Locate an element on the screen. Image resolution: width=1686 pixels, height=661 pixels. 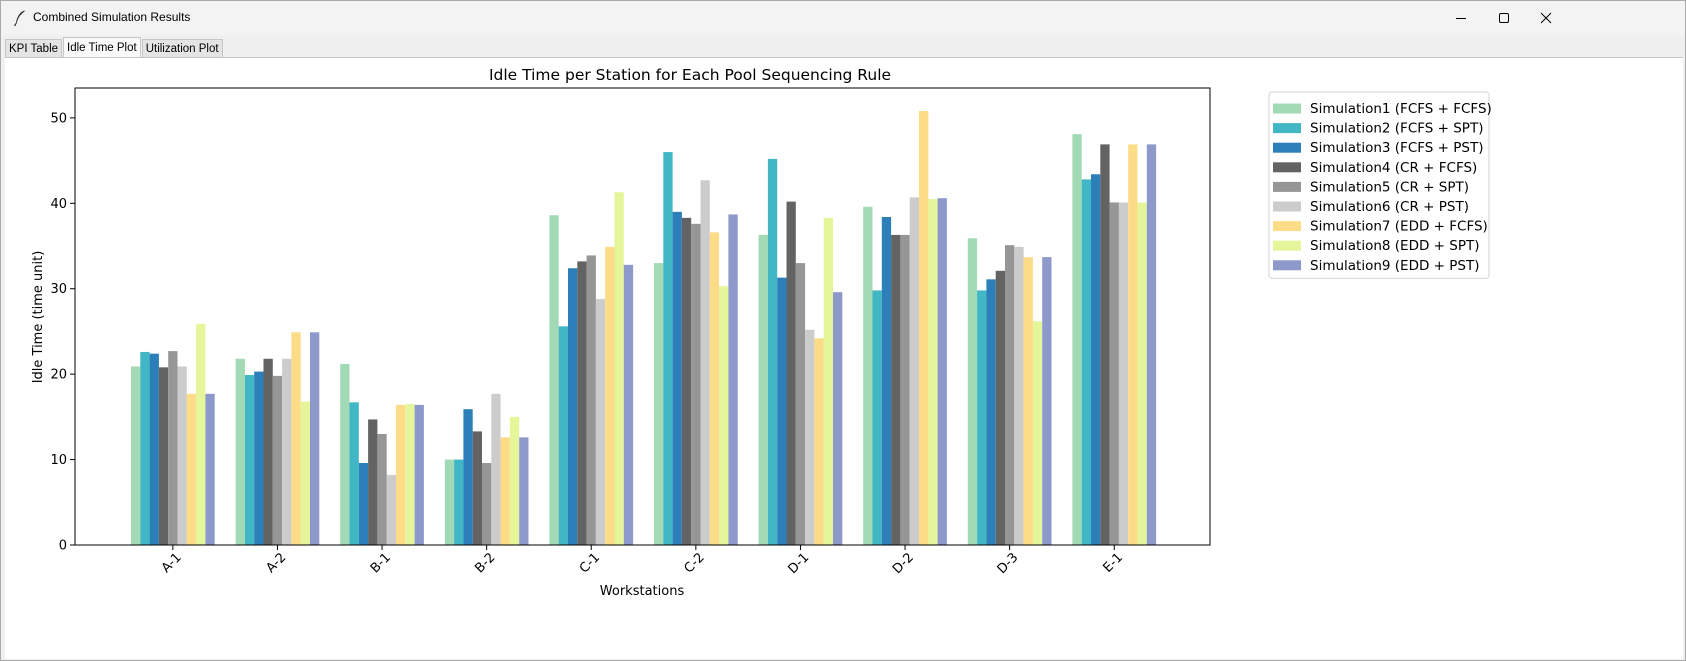
bar-D-2-sim6 is located at coordinates (914, 371).